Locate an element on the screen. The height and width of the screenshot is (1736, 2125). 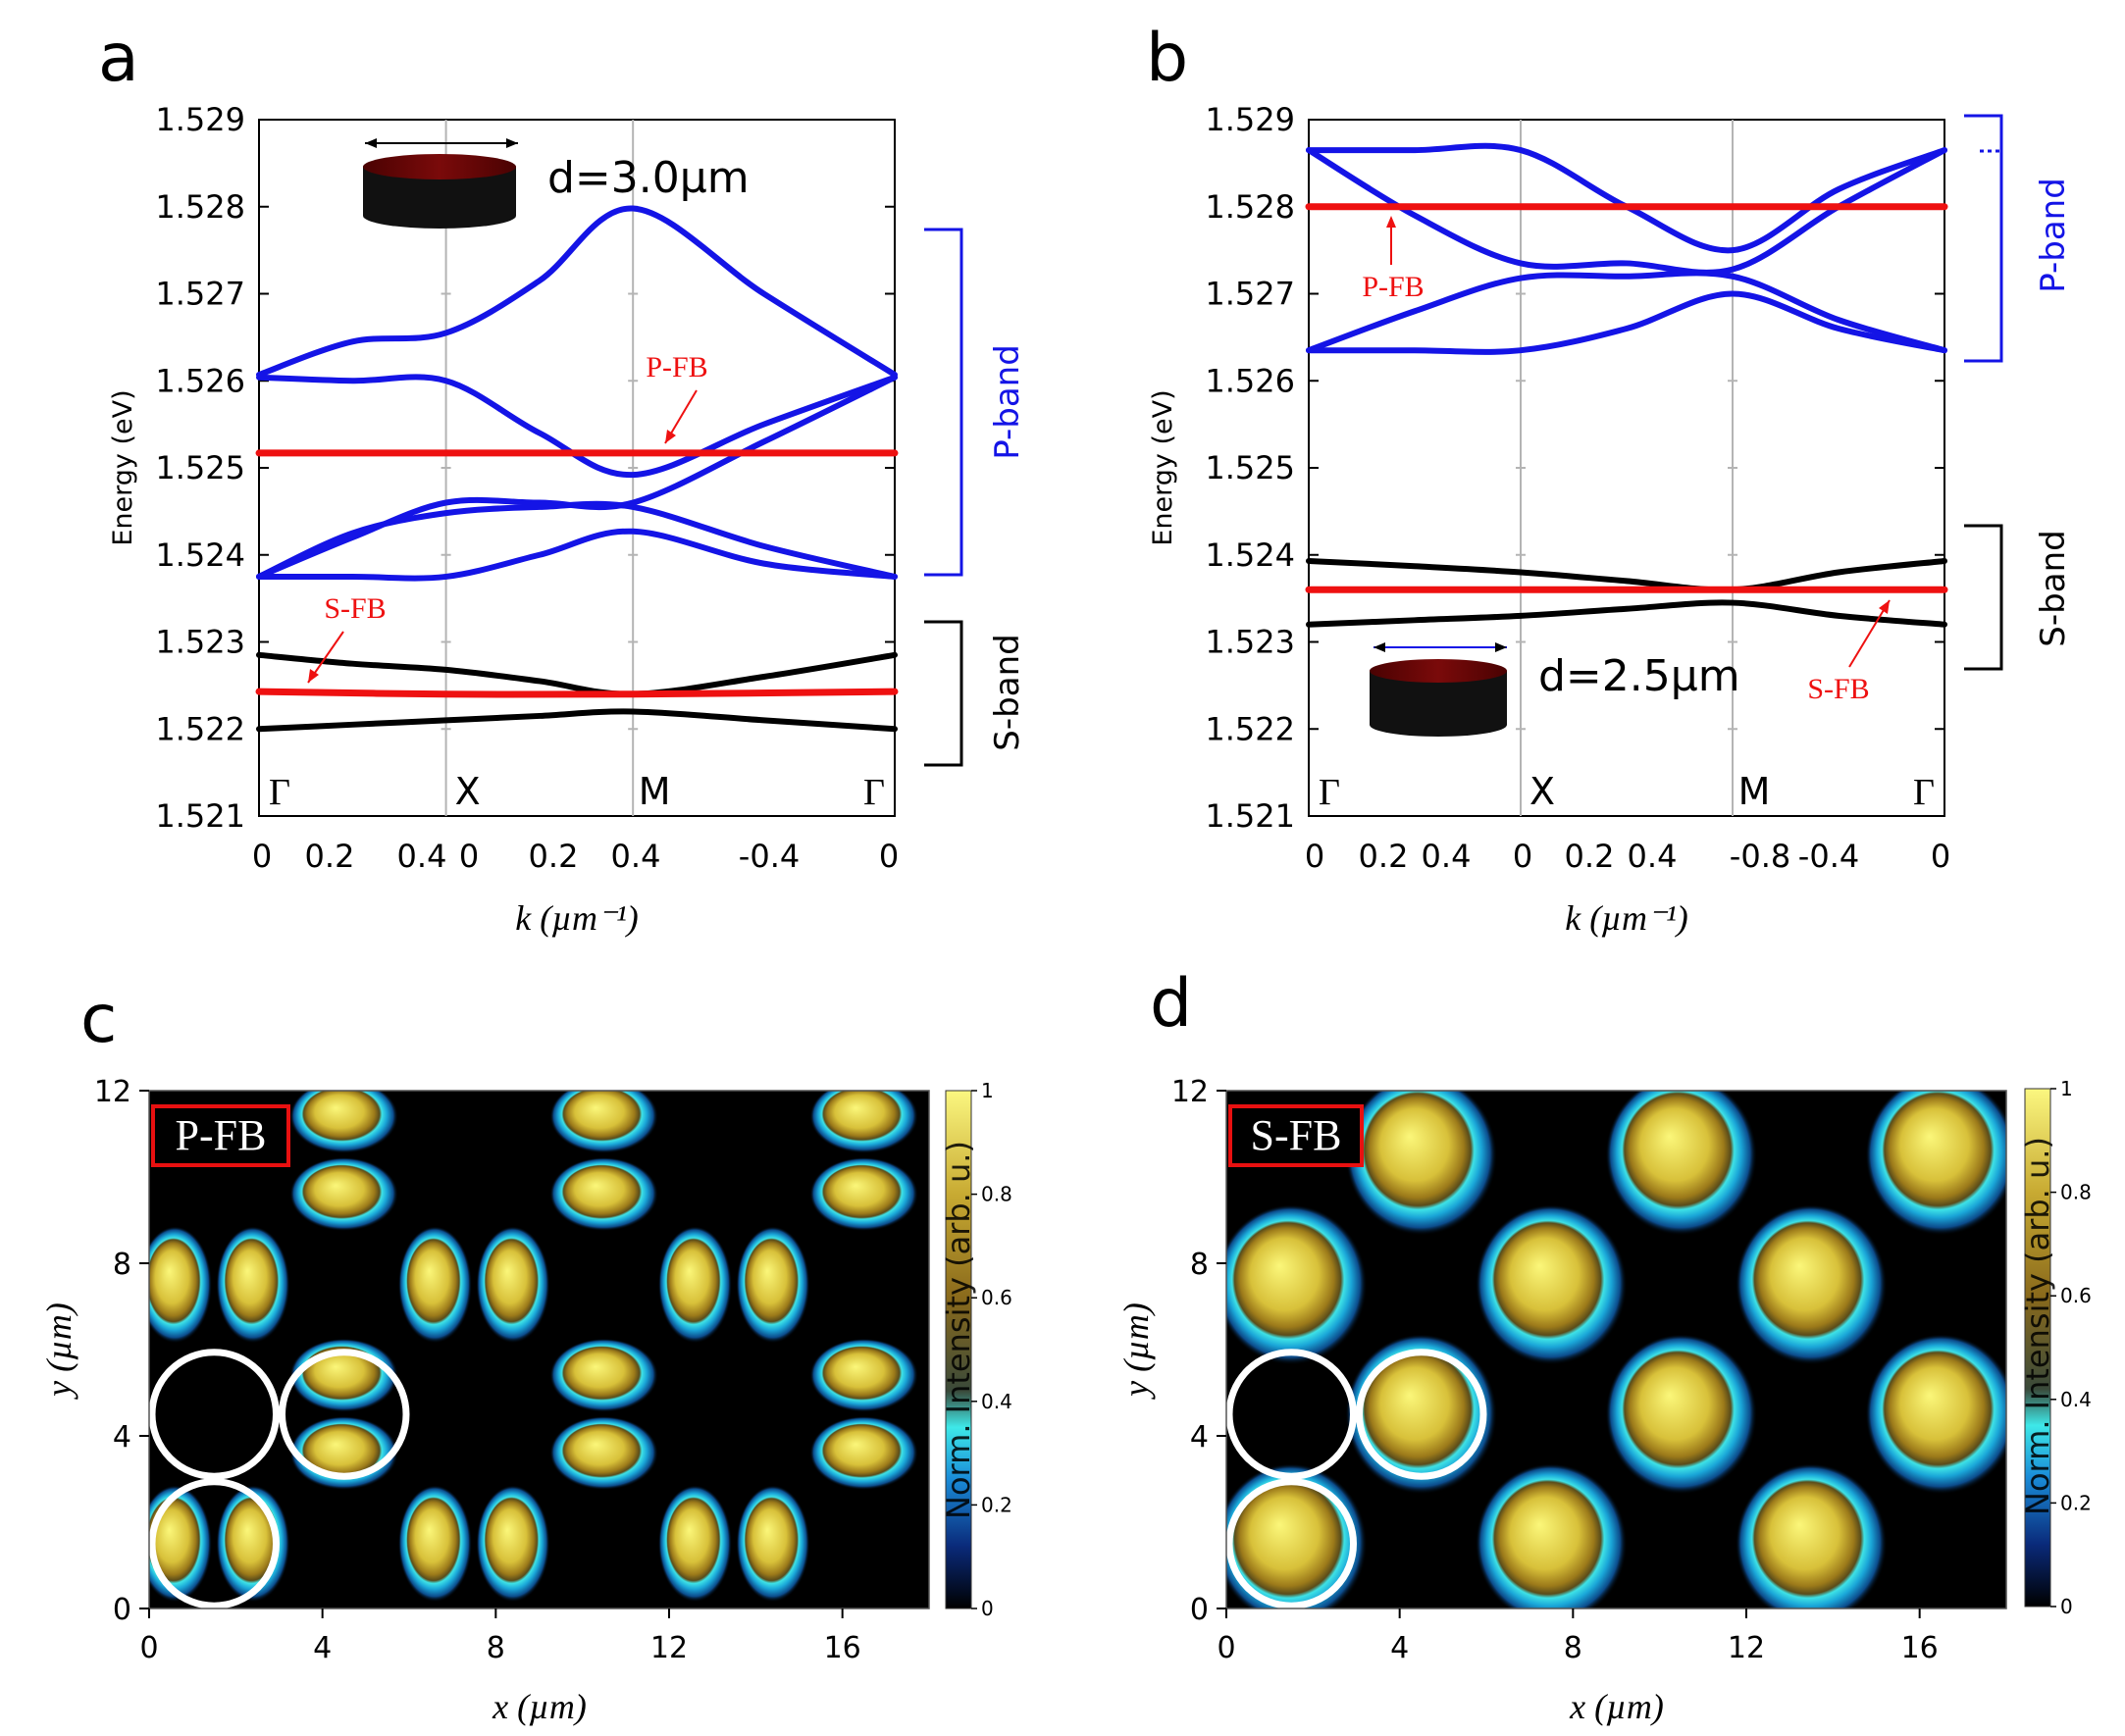
intensity-spots-d is located at coordinates (1616, 1350).